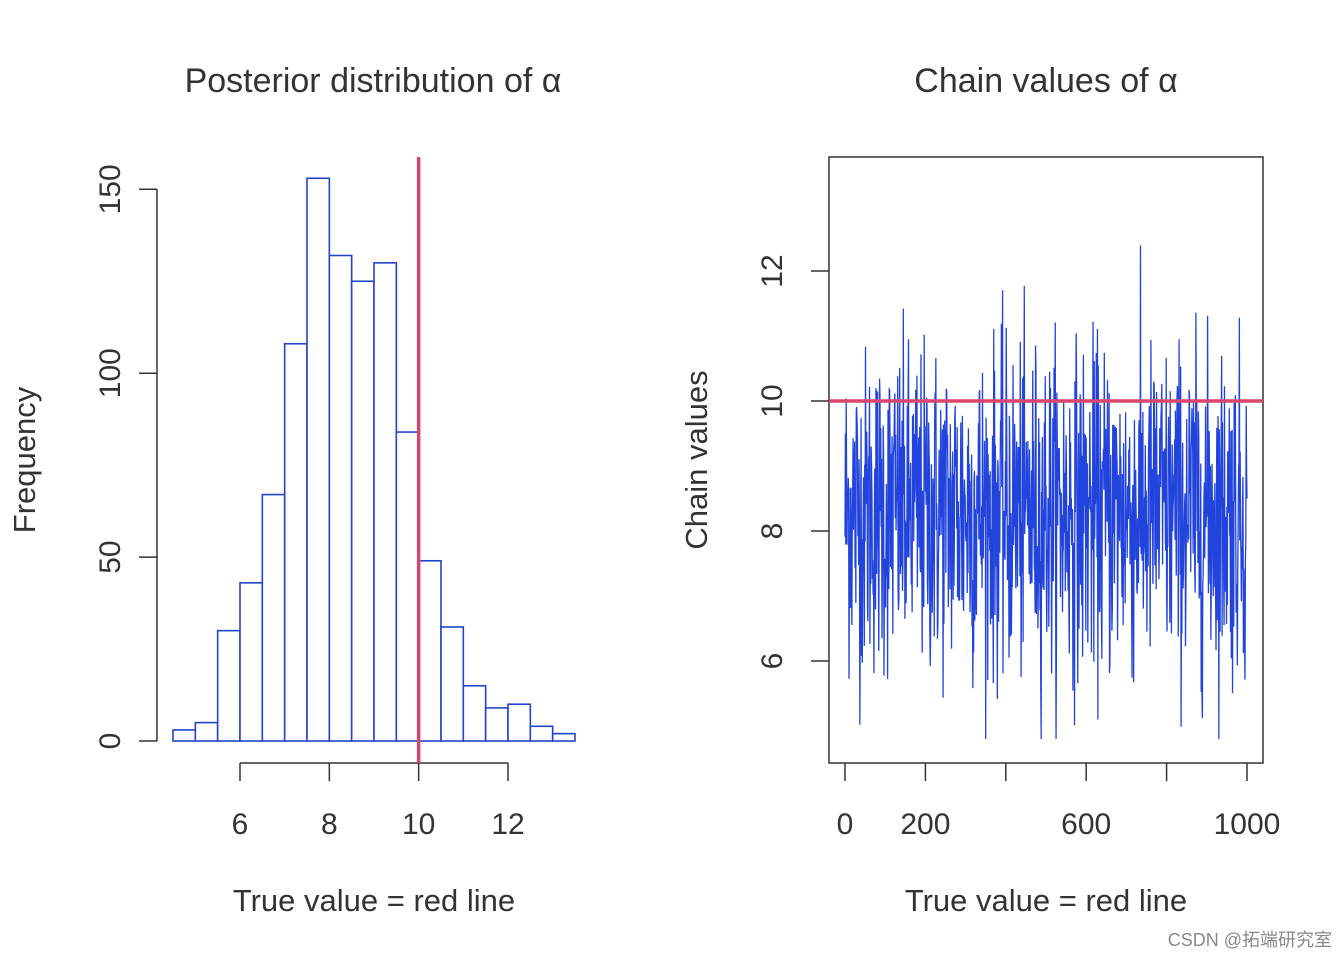 This screenshot has width=1344, height=960. What do you see at coordinates (110, 373) in the screenshot?
I see `hist-y-tick-label: 100` at bounding box center [110, 373].